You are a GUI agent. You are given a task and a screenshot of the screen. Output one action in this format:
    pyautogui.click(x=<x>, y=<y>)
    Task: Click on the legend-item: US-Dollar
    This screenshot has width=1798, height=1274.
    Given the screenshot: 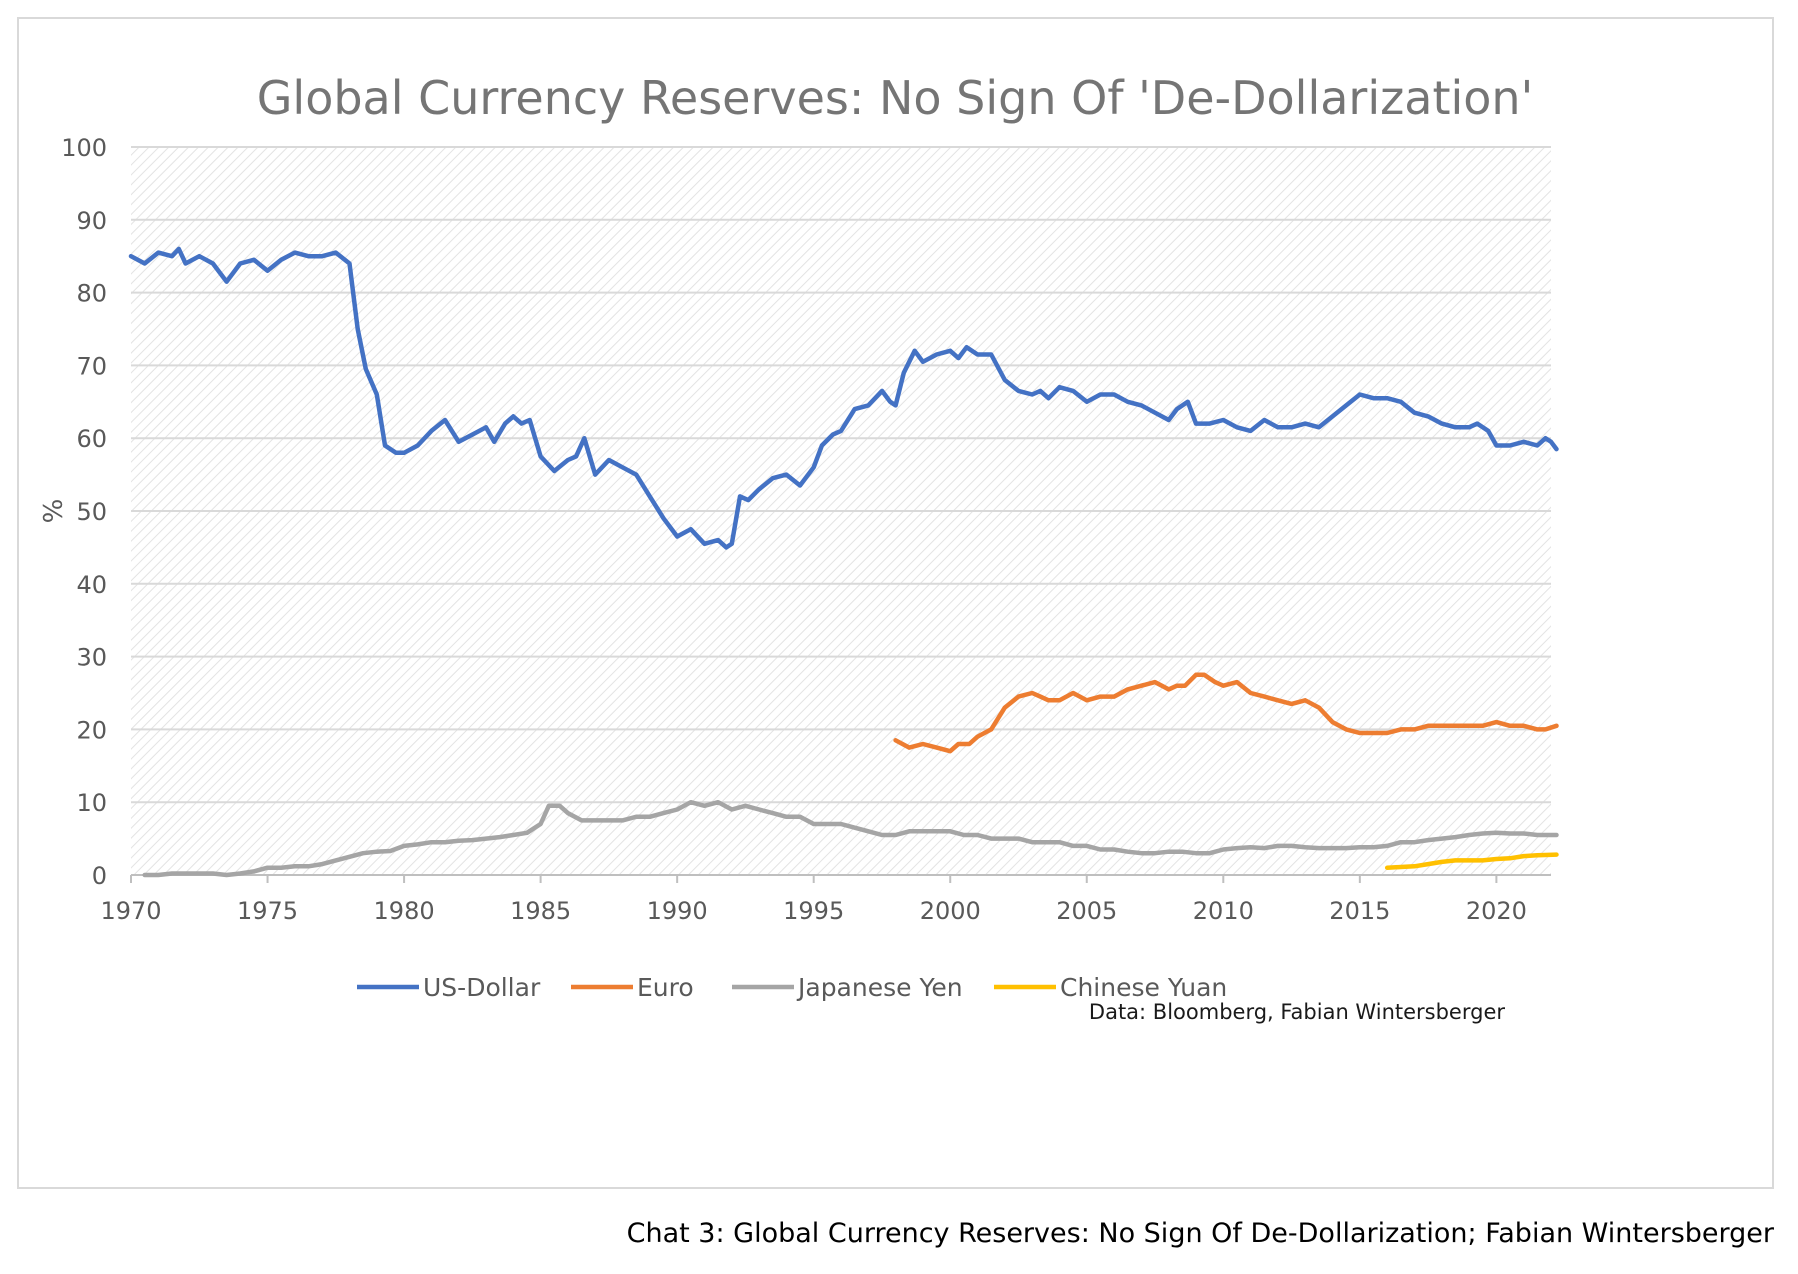 What is the action you would take?
    pyautogui.click(x=449, y=987)
    